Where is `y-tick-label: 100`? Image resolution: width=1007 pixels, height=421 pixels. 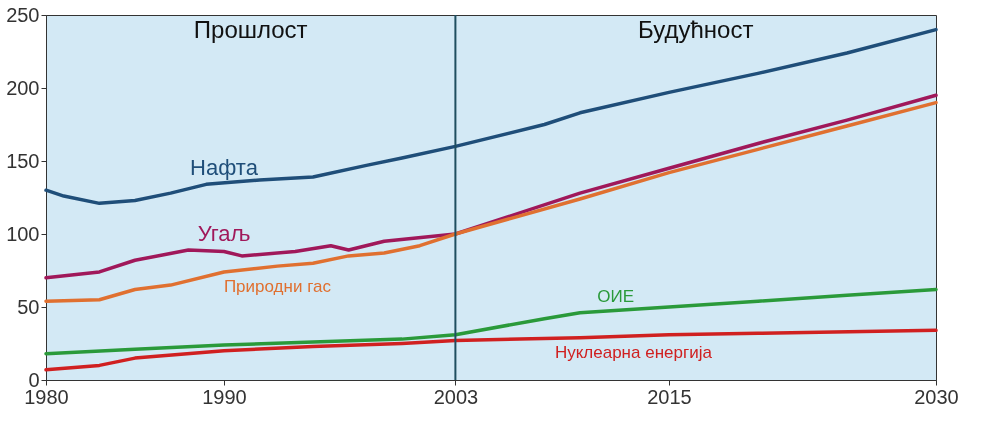
y-tick-label: 100 is located at coordinates (23, 233).